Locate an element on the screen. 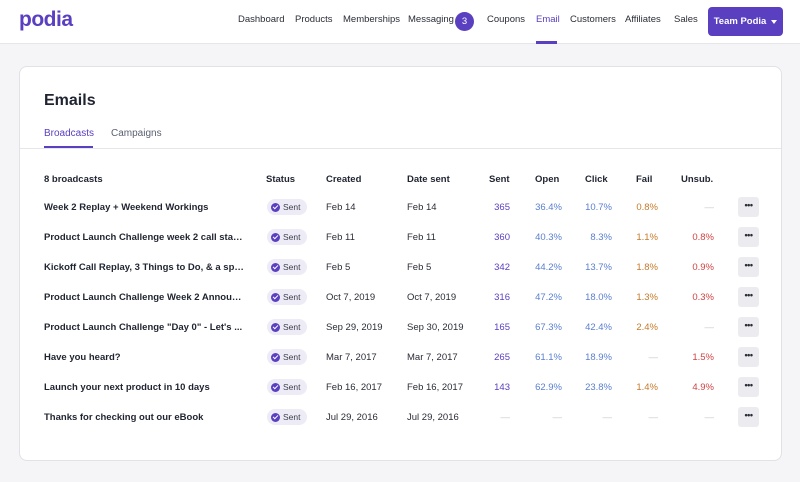  open-rate: 36.4% is located at coordinates (548, 207).